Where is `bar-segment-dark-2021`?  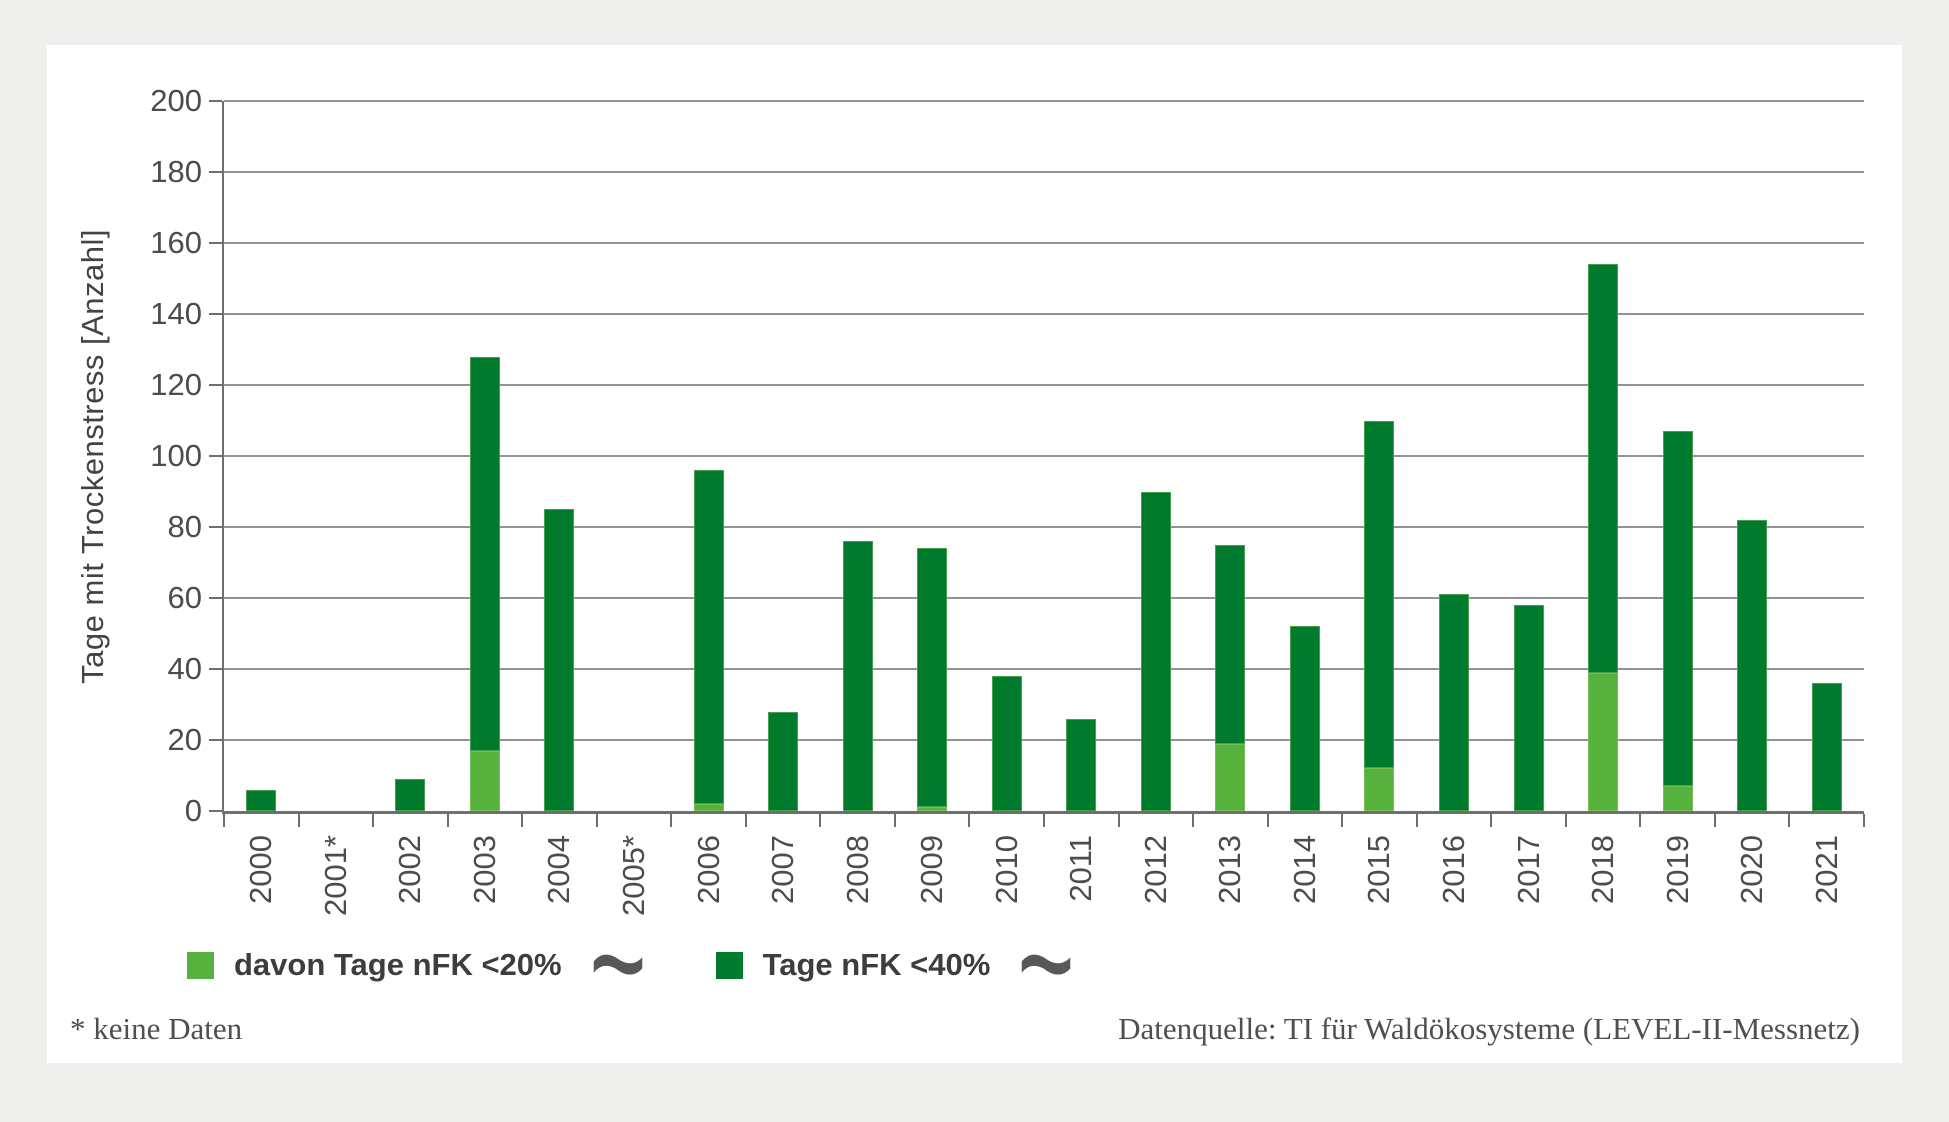 bar-segment-dark-2021 is located at coordinates (1826, 747).